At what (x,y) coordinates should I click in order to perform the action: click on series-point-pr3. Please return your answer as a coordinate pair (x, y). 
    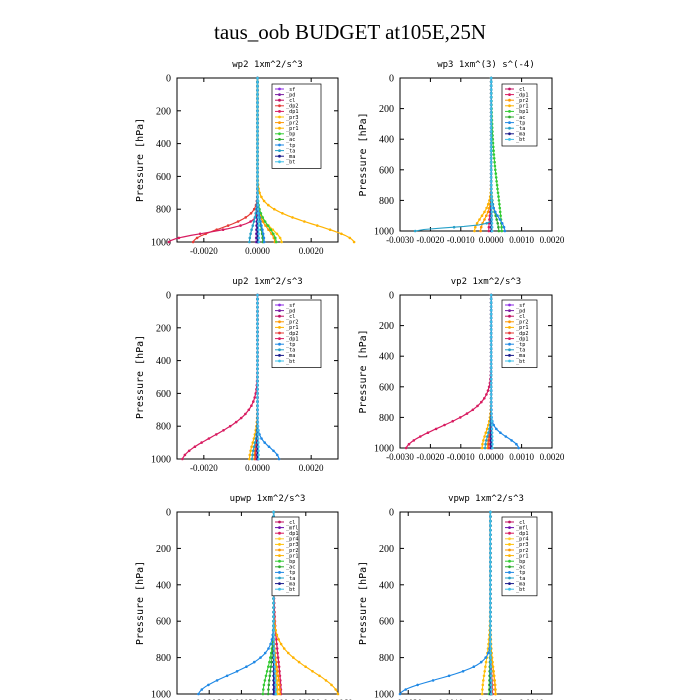
    Looking at the image, I should click on (484, 676).